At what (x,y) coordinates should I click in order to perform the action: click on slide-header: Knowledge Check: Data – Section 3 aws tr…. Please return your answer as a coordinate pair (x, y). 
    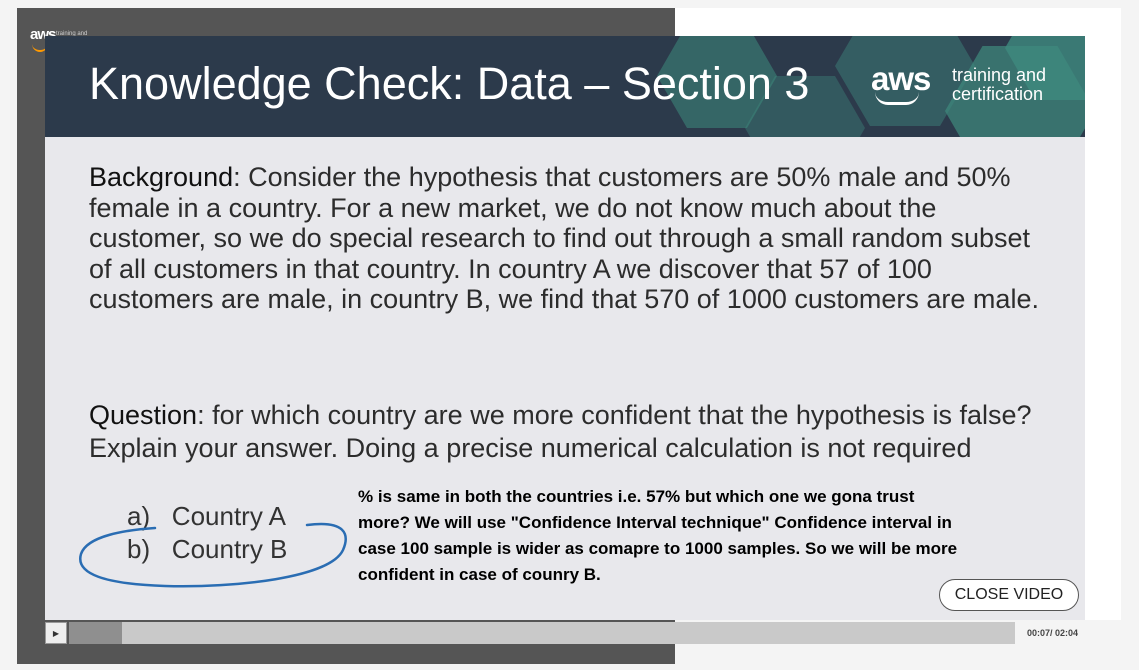
    Looking at the image, I should click on (565, 86).